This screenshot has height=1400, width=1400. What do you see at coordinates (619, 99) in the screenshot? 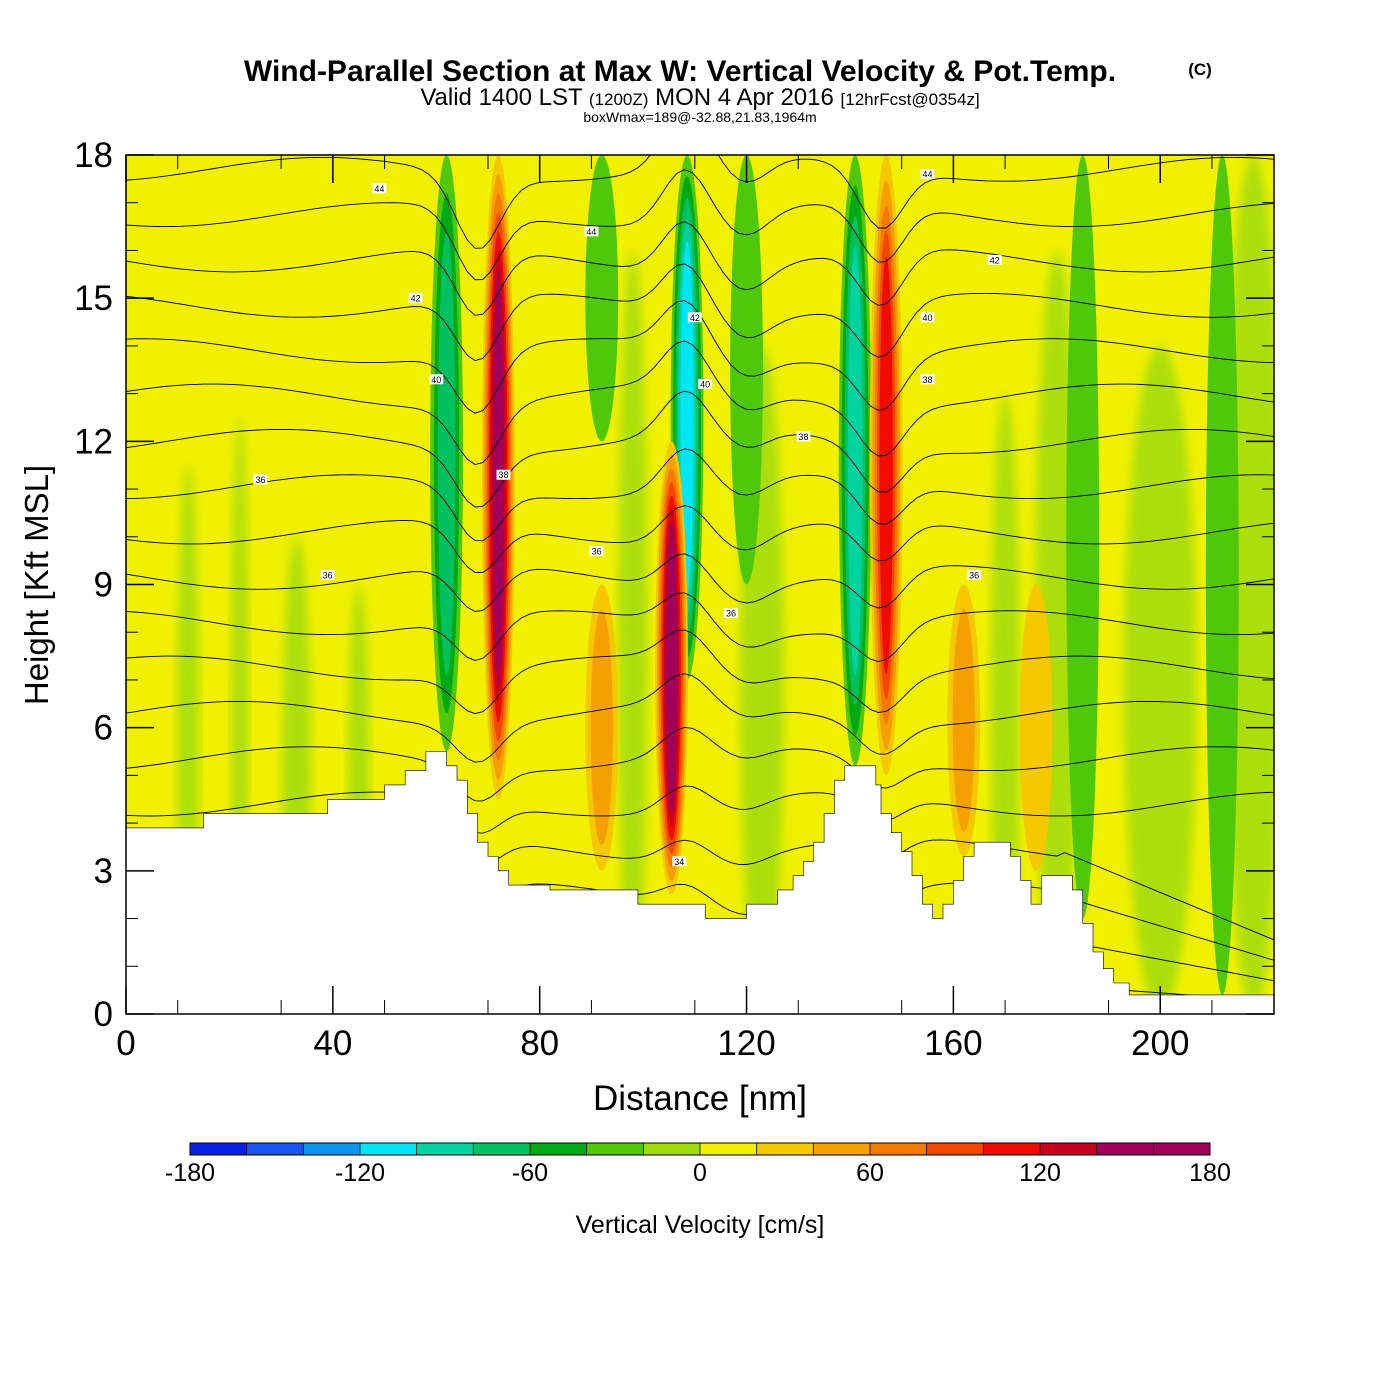
I see `valid-utc: (1200Z)` at bounding box center [619, 99].